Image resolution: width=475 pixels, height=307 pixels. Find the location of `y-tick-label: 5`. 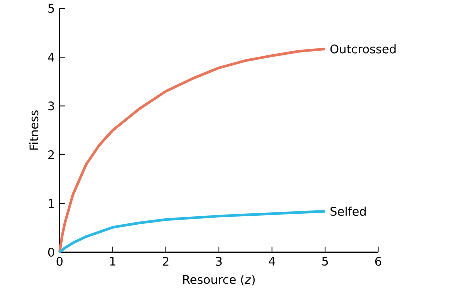

y-tick-label: 5 is located at coordinates (51, 9).